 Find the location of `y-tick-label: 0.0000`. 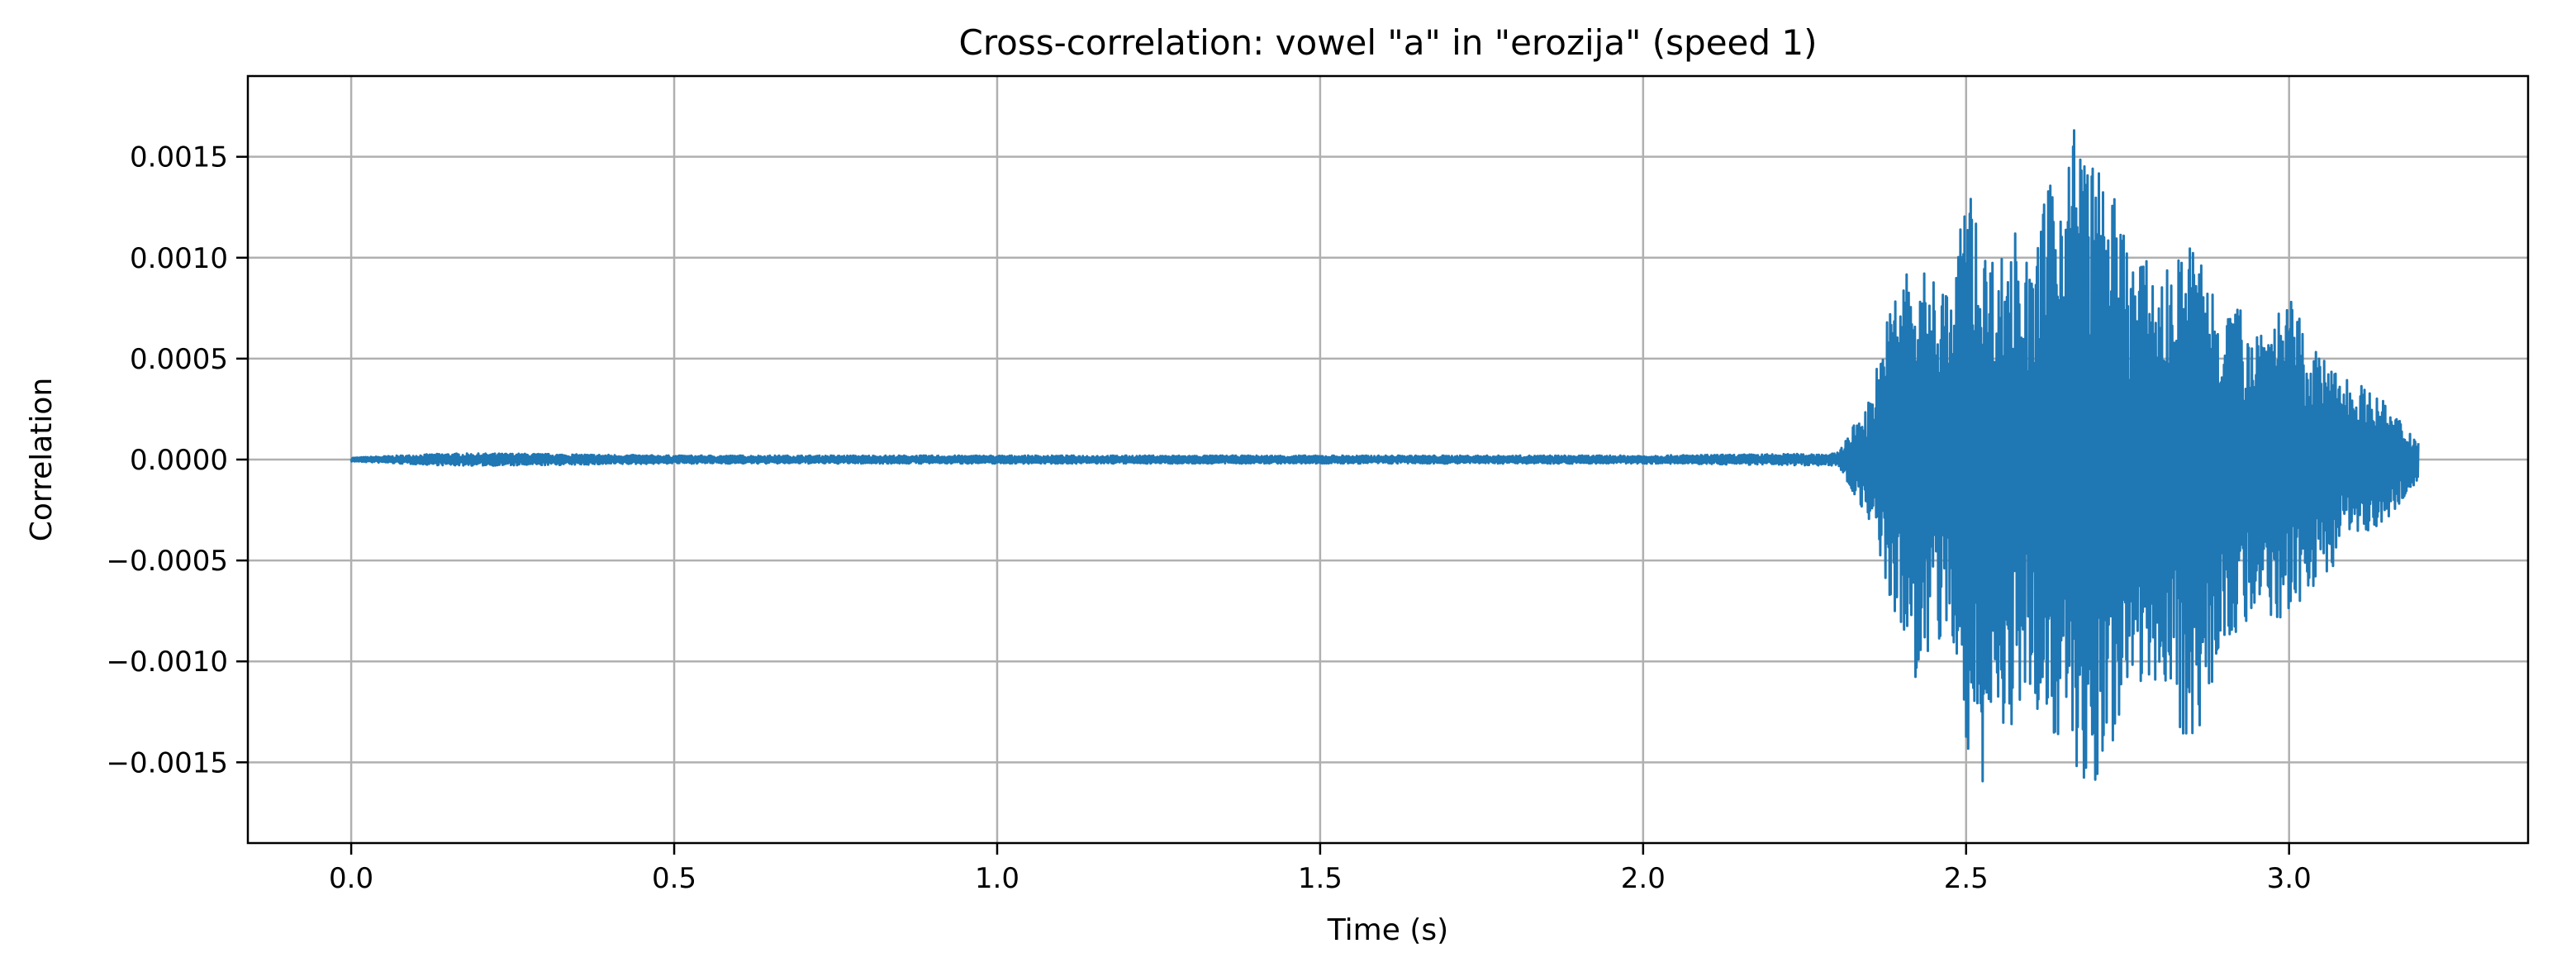

y-tick-label: 0.0000 is located at coordinates (179, 460).